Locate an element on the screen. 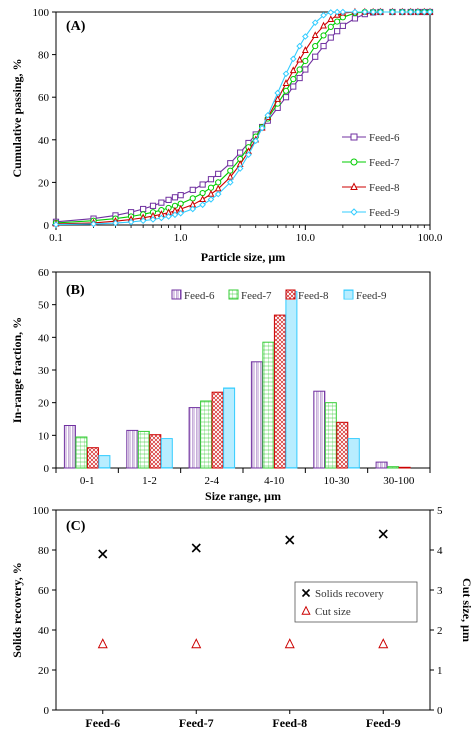 The height and width of the screenshot is (737, 474). panel-a-x-tick-label: 10.0 is located at coordinates (306, 238).